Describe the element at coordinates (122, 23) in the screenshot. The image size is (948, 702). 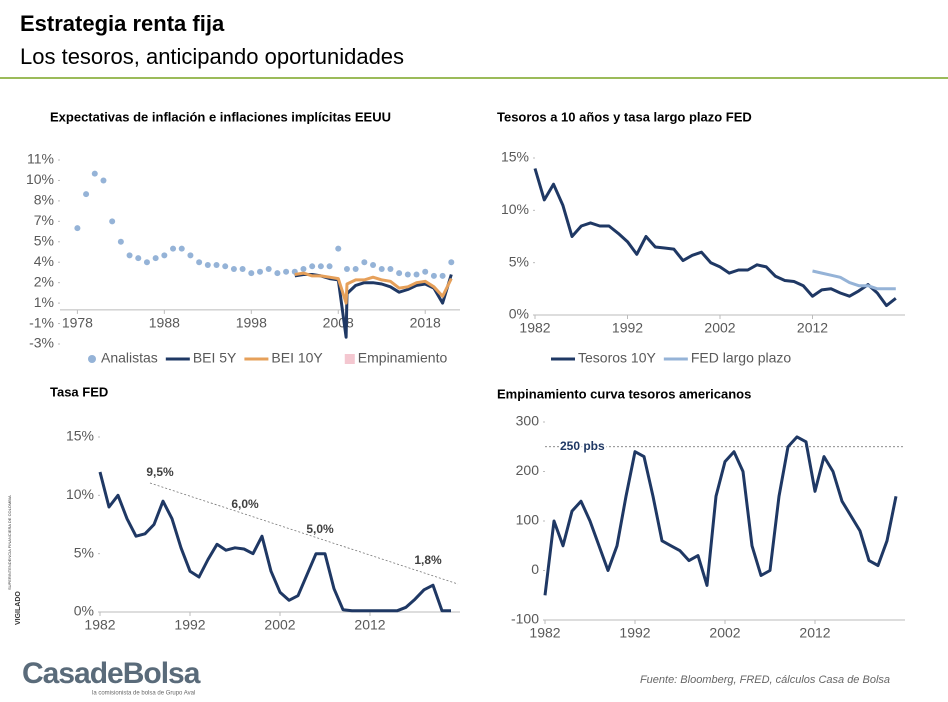
I see `title: Estrategia renta fija` at that location.